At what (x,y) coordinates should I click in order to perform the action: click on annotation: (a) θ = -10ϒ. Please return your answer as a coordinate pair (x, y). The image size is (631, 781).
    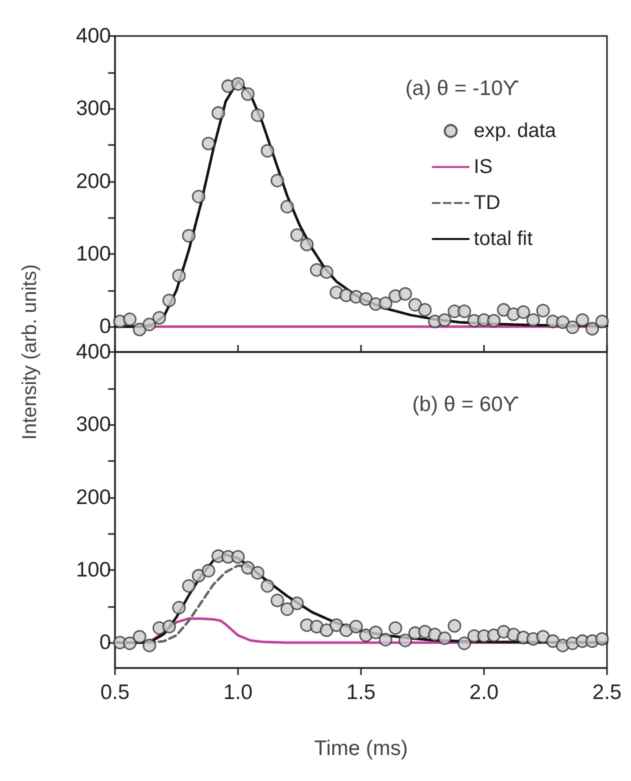
    Looking at the image, I should click on (462, 88).